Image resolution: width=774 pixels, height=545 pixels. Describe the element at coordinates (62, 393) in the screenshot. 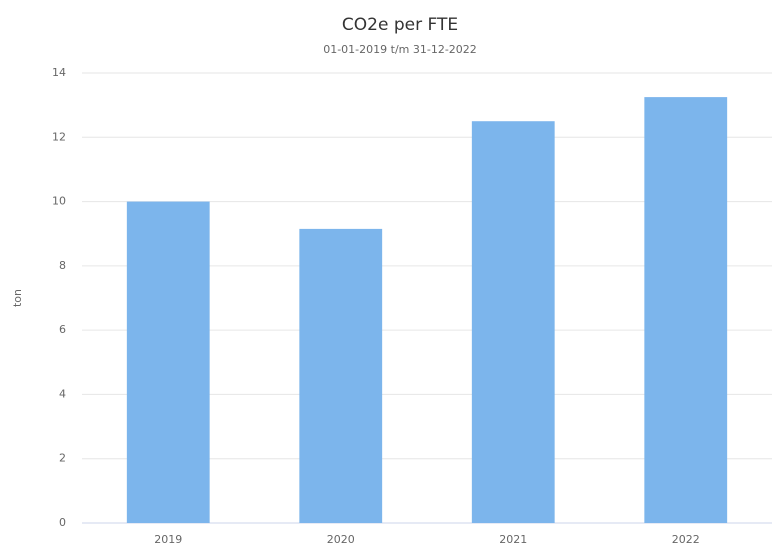

I see `y-tick-label: 4` at that location.